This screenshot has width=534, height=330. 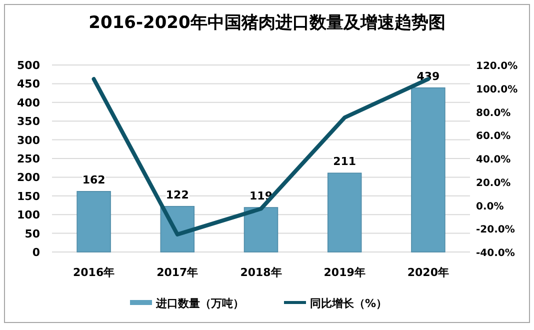 I want to click on y2-tick-label: -40.0%, so click(x=495, y=253).